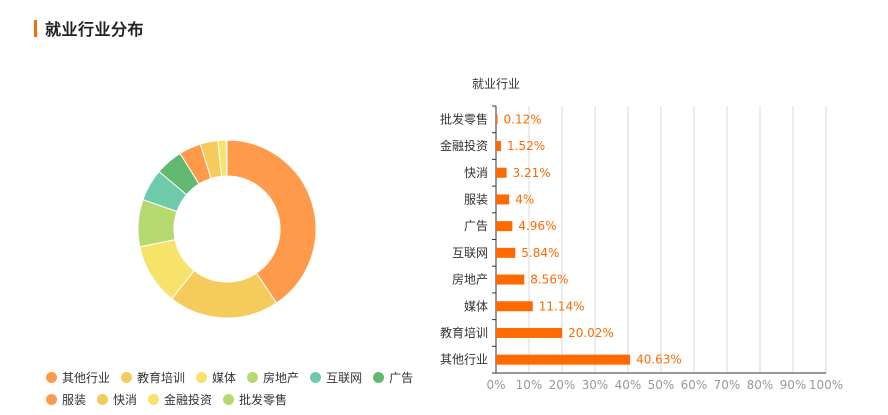 Image resolution: width=888 pixels, height=415 pixels. Describe the element at coordinates (464, 145) in the screenshot. I see `y-category-label: 金融投资` at that location.